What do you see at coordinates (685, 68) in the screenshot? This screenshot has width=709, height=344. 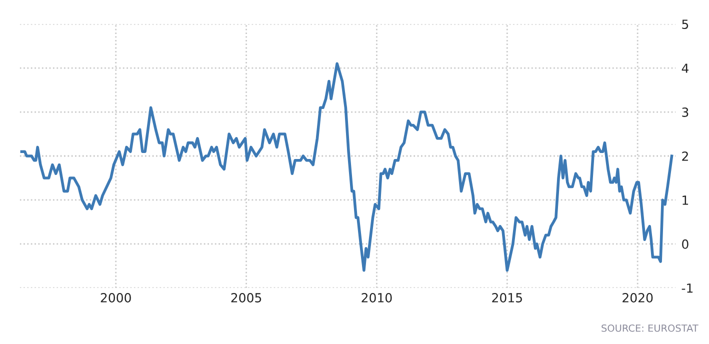 I see `y-tick-label: 4` at bounding box center [685, 68].